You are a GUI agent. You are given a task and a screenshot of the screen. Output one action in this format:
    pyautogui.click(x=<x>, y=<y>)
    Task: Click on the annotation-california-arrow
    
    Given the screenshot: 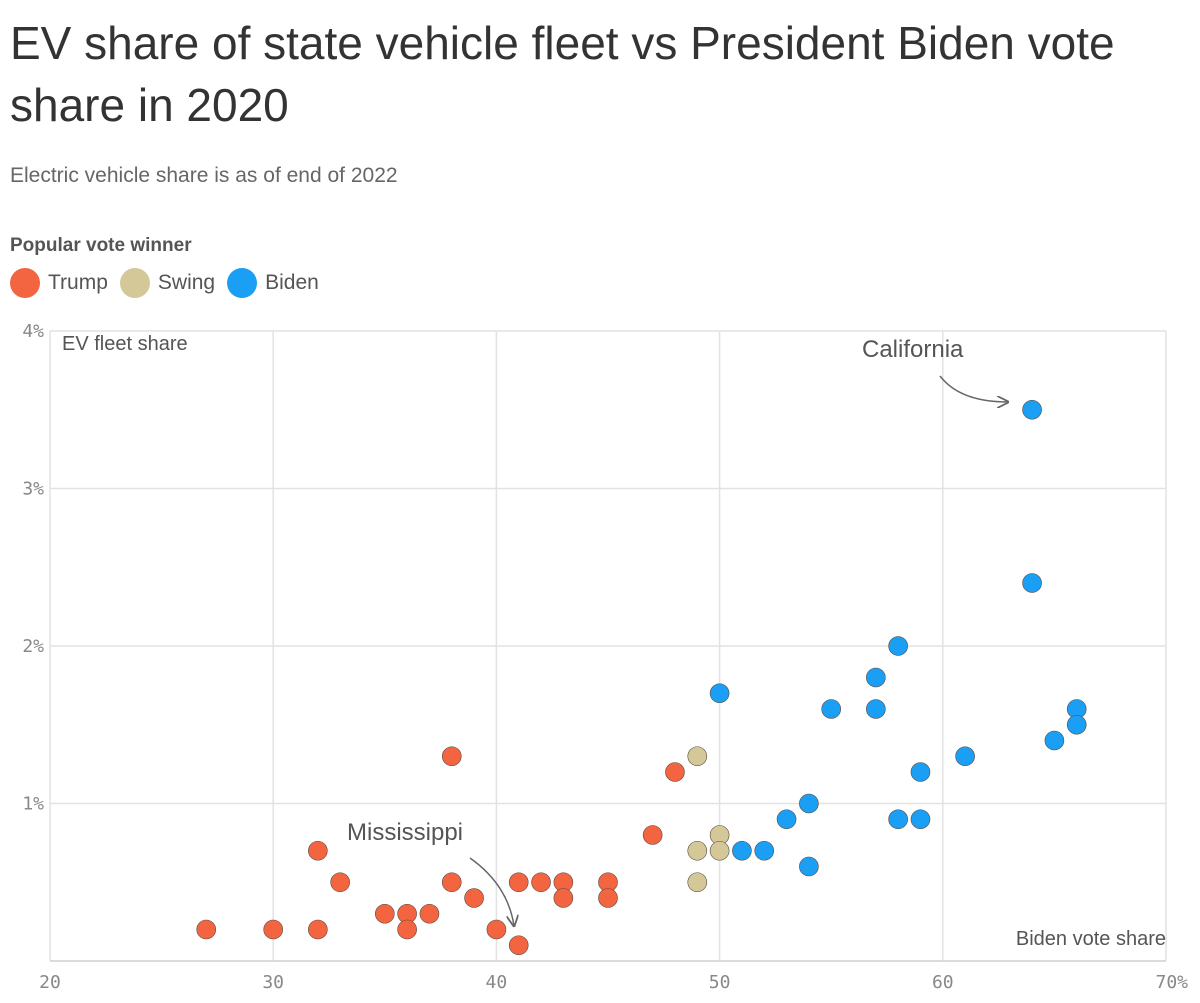 What is the action you would take?
    pyautogui.click(x=973, y=388)
    